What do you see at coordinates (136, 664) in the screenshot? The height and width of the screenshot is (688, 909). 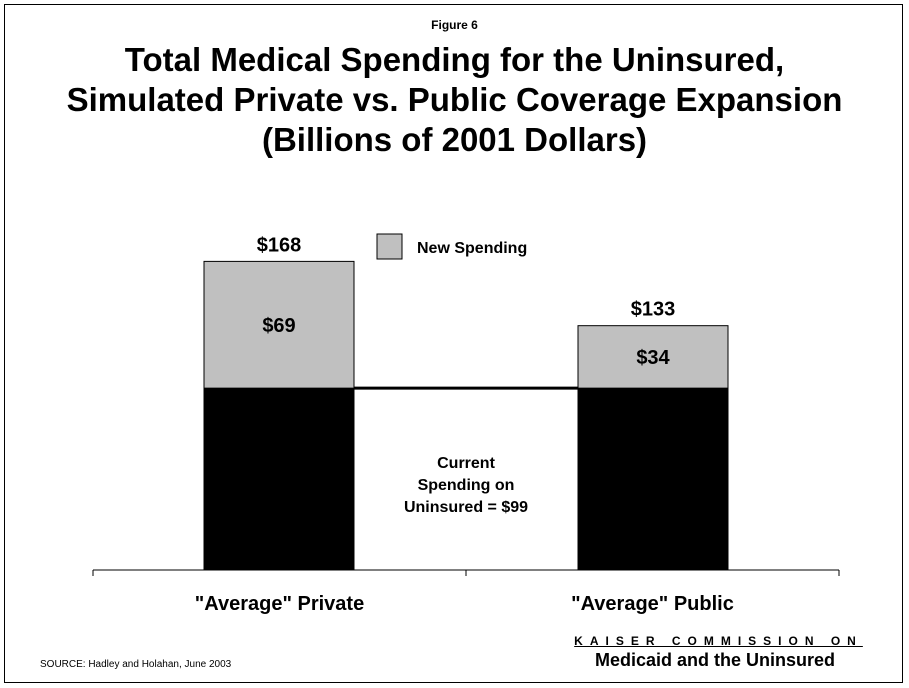 I see `source-note: SOURCE: Hadley and Holahan, June 2003` at bounding box center [136, 664].